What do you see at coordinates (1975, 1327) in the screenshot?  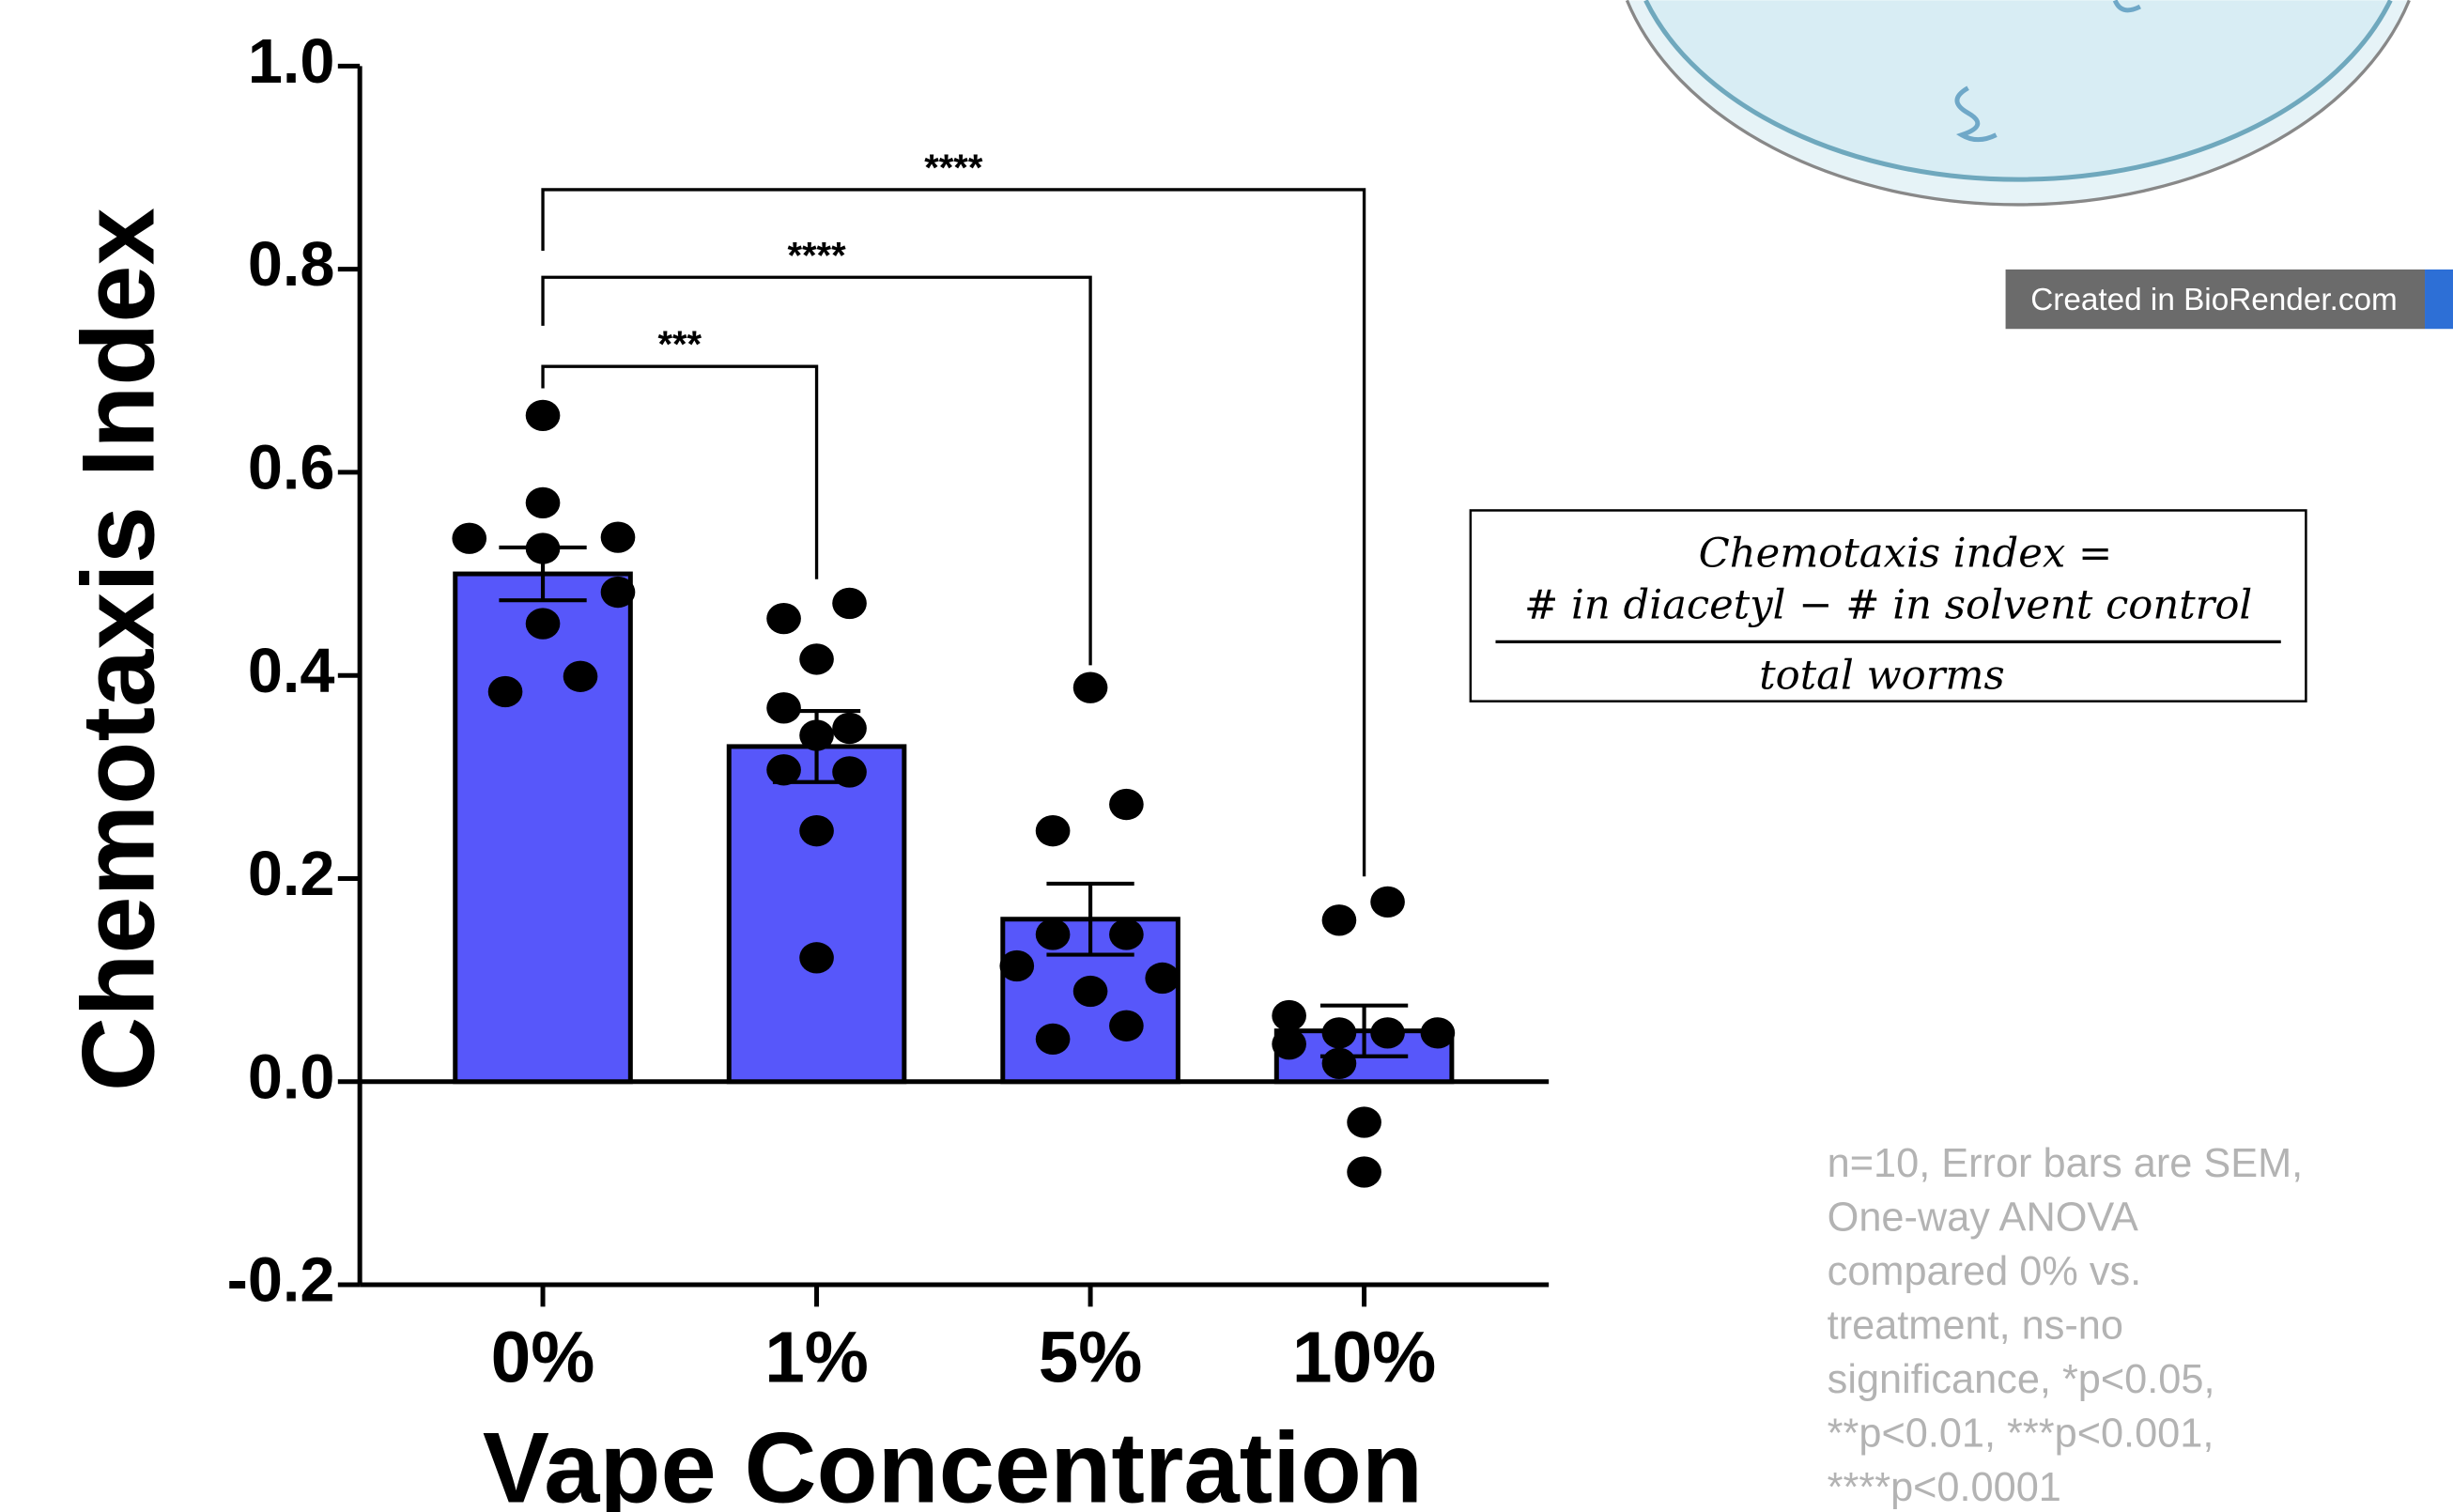 I see `footnote: treatment, ns-no` at bounding box center [1975, 1327].